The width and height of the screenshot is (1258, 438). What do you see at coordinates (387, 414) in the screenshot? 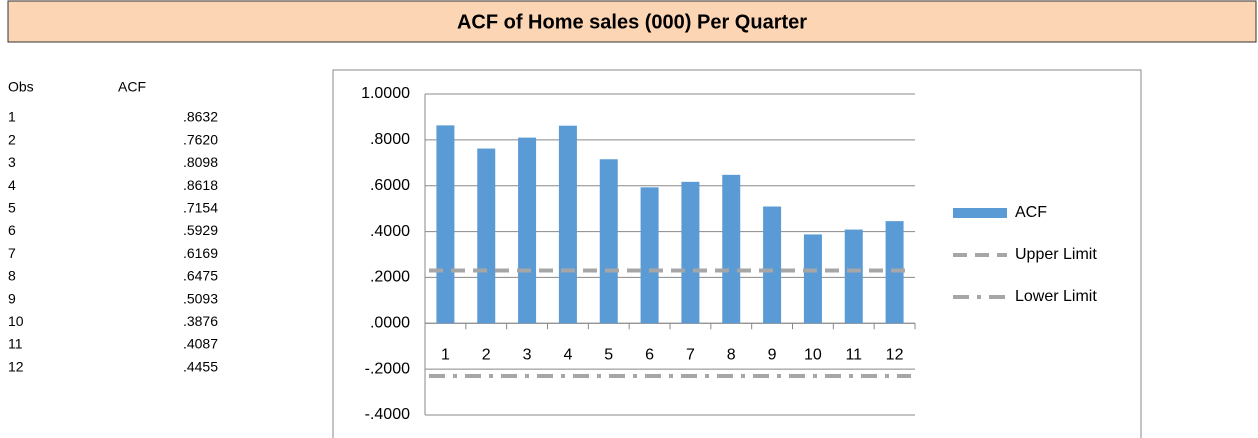
I see `y-tick-label: -.4000` at bounding box center [387, 414].